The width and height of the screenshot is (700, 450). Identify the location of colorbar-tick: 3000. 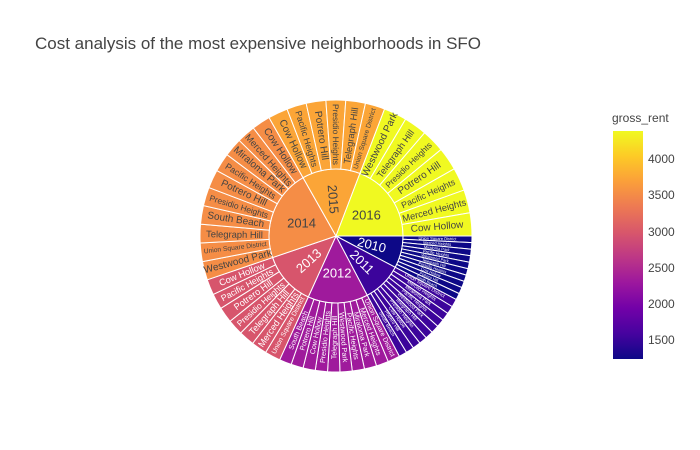
(661, 231).